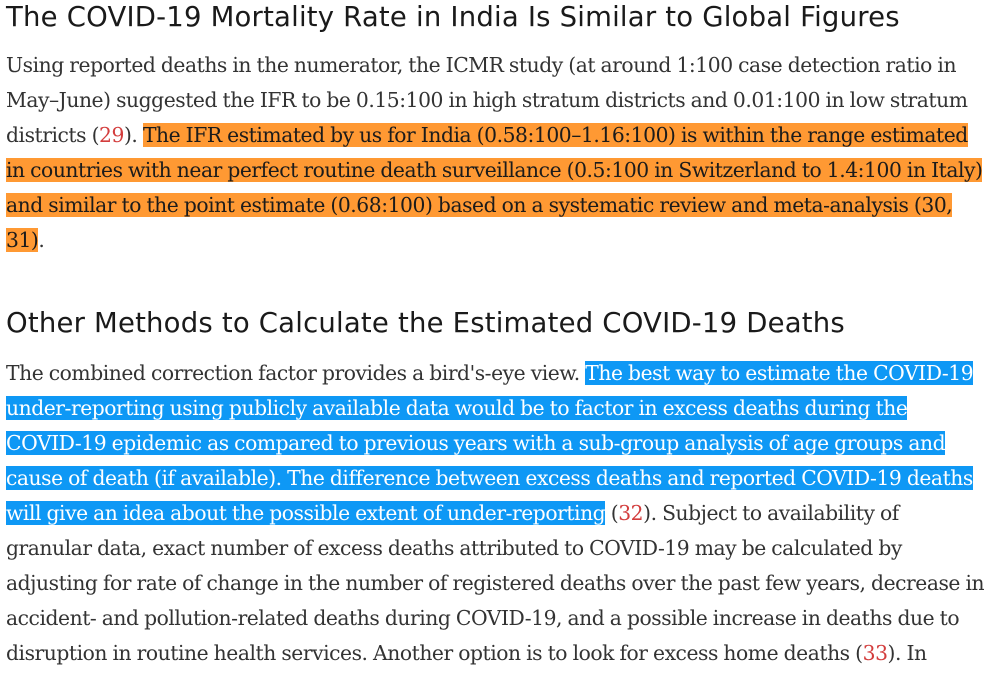  What do you see at coordinates (133, 135) in the screenshot?
I see `paragraph-text: ).` at bounding box center [133, 135].